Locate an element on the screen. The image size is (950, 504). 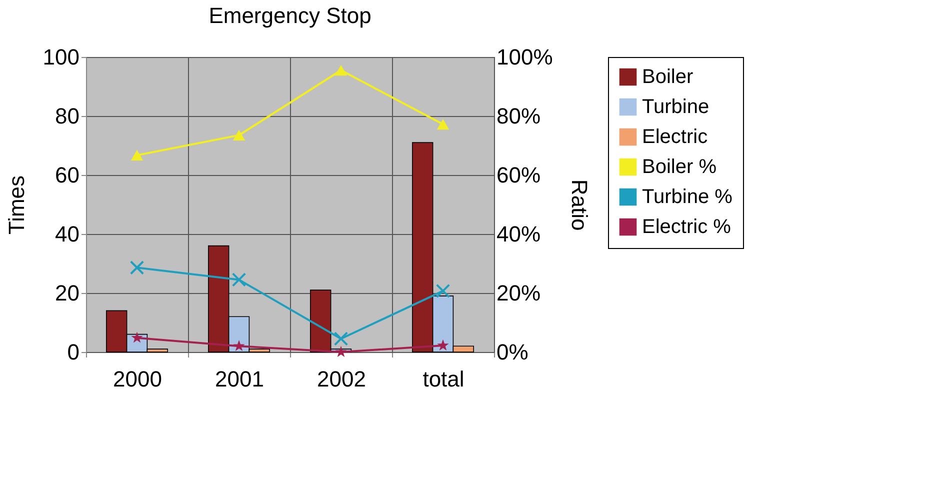
y2-axis-title: Ratio is located at coordinates (579, 205).